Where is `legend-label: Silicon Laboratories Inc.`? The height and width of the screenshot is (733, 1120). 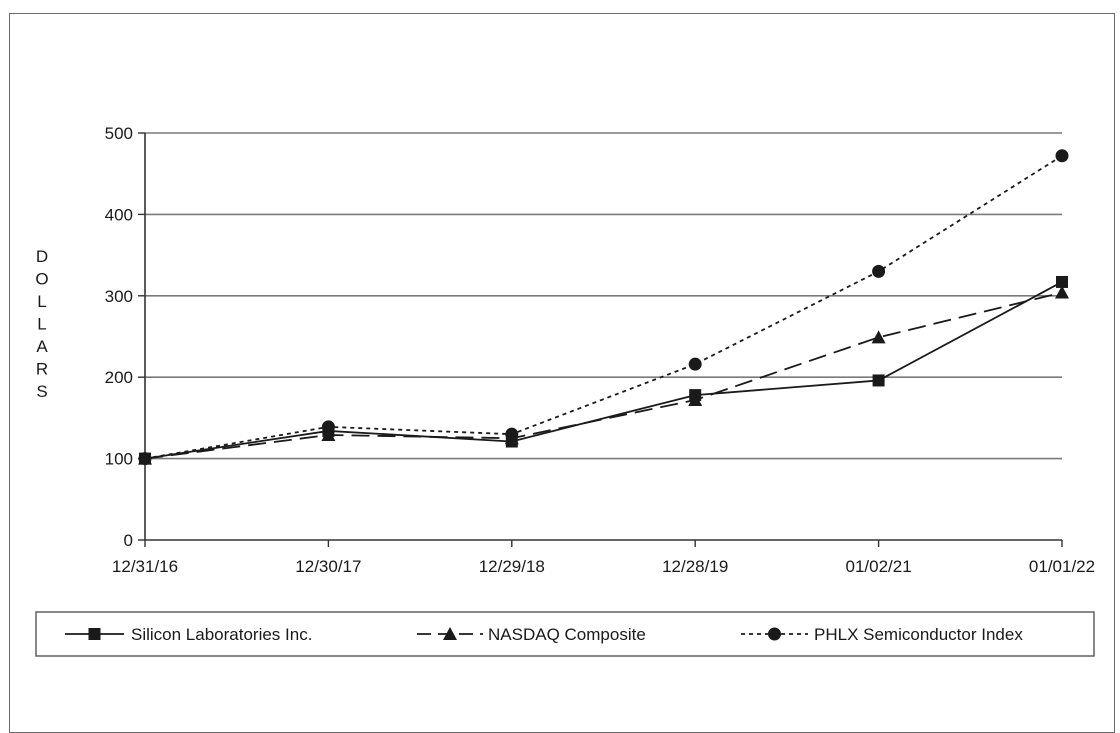
legend-label: Silicon Laboratories Inc. is located at coordinates (221, 634).